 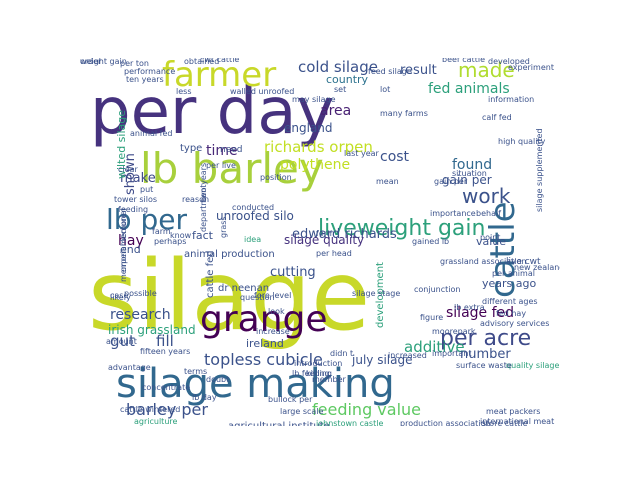 I want to click on word: agriculture, so click(x=156, y=421).